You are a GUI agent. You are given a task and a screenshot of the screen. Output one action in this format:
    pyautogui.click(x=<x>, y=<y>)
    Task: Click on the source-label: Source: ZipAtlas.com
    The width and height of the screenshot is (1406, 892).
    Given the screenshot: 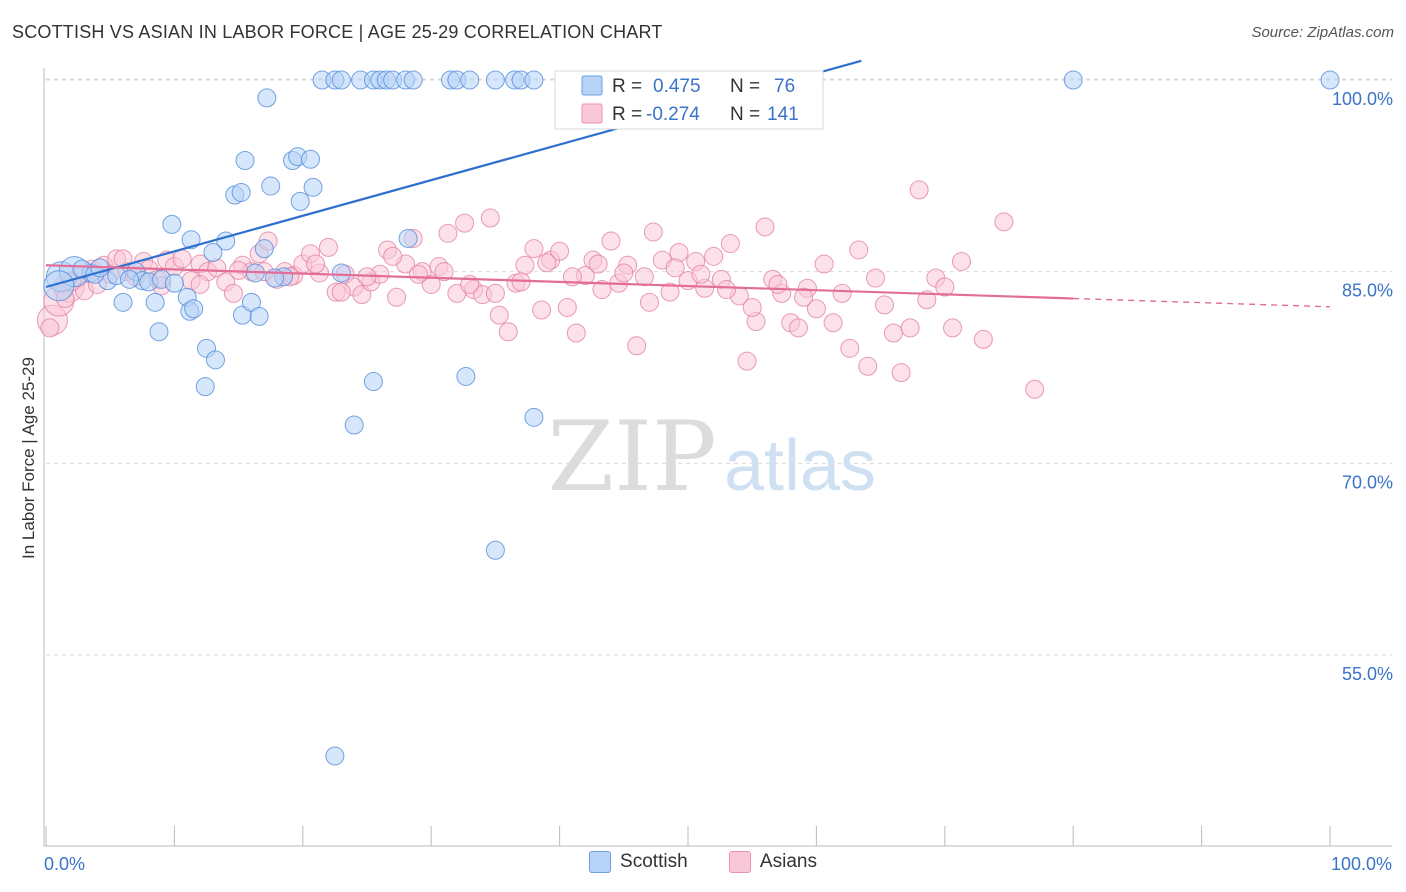 What is the action you would take?
    pyautogui.click(x=1322, y=32)
    